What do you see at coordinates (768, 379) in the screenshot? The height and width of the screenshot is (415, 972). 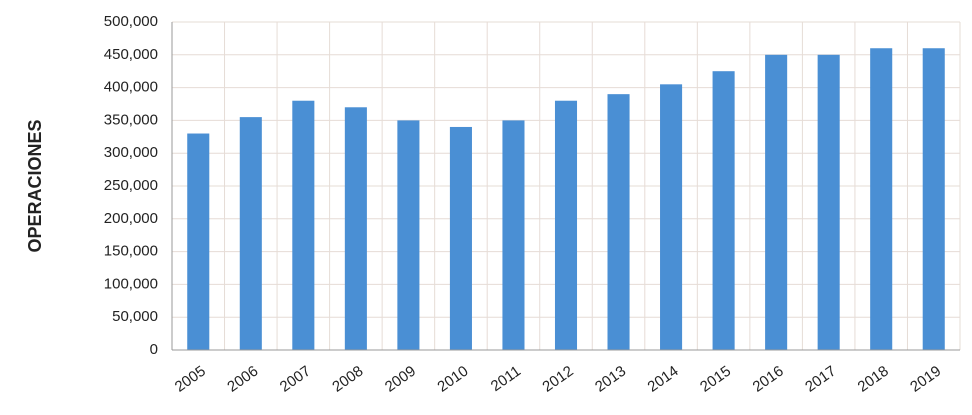 I see `x-tick-label: 2016` at bounding box center [768, 379].